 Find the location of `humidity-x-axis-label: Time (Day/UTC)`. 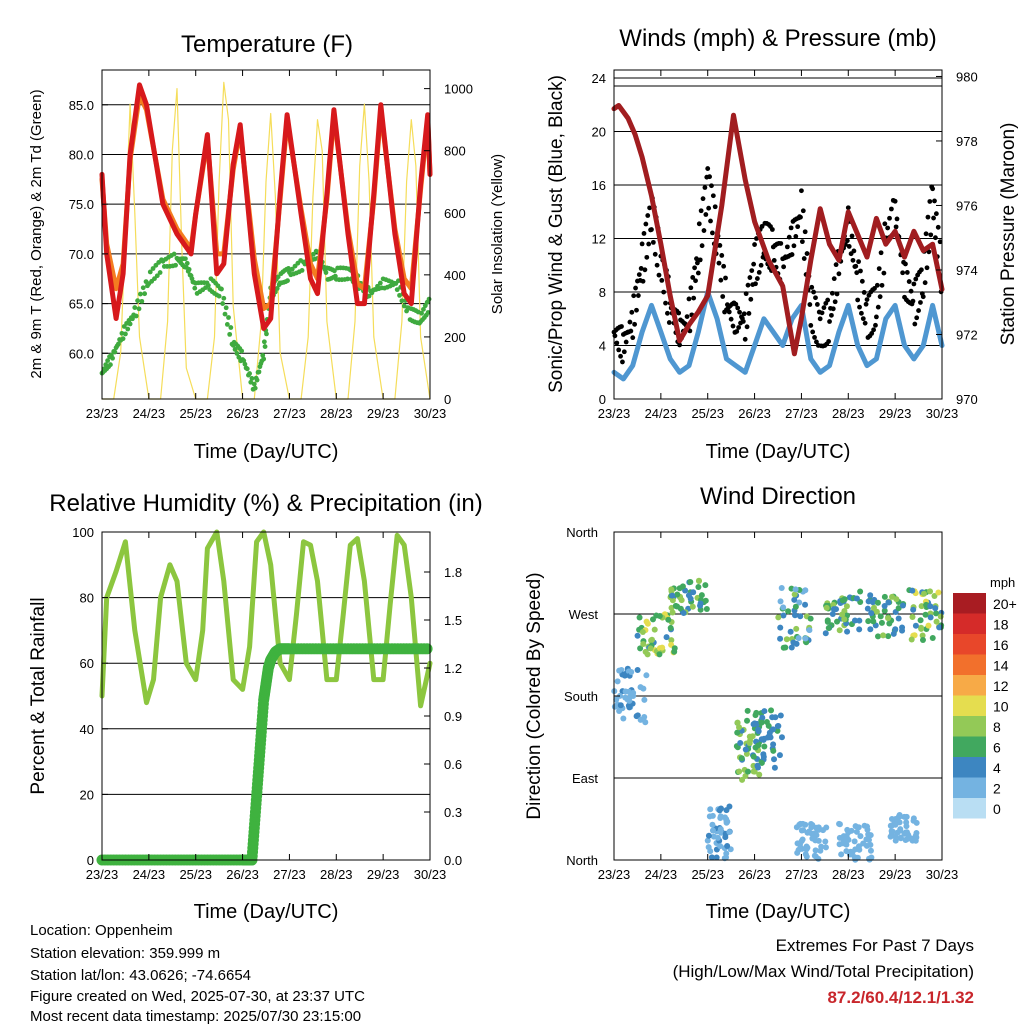

humidity-x-axis-label: Time (Day/UTC) is located at coordinates (266, 912).